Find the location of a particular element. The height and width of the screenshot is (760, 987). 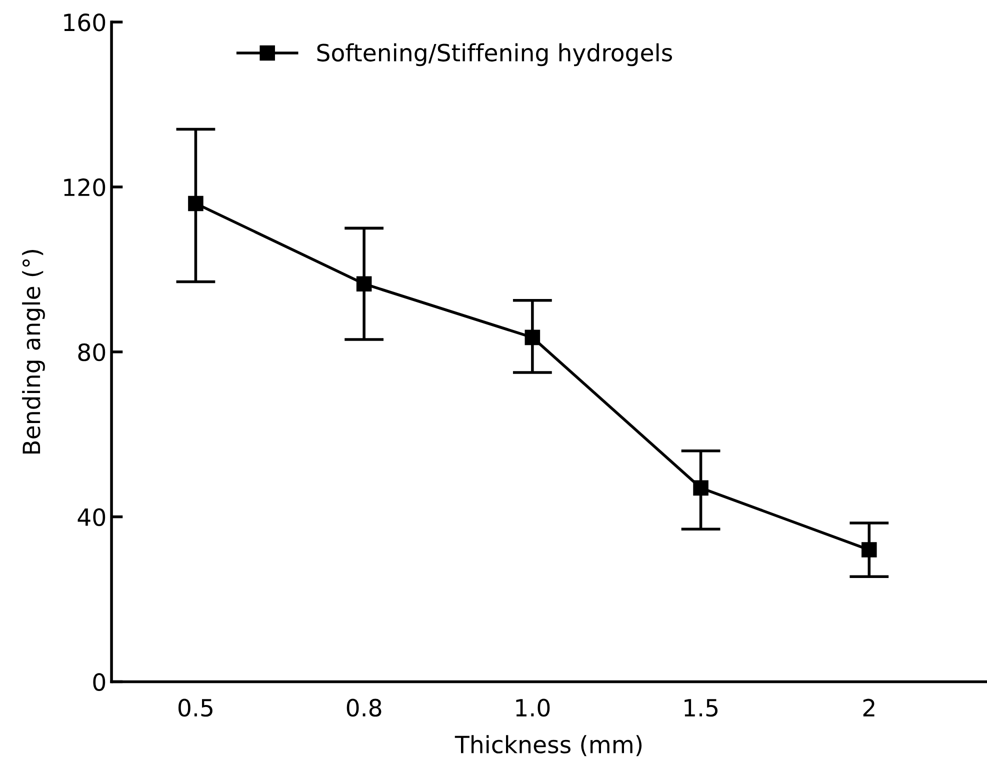

y-tick-label: 160 is located at coordinates (85, 22).